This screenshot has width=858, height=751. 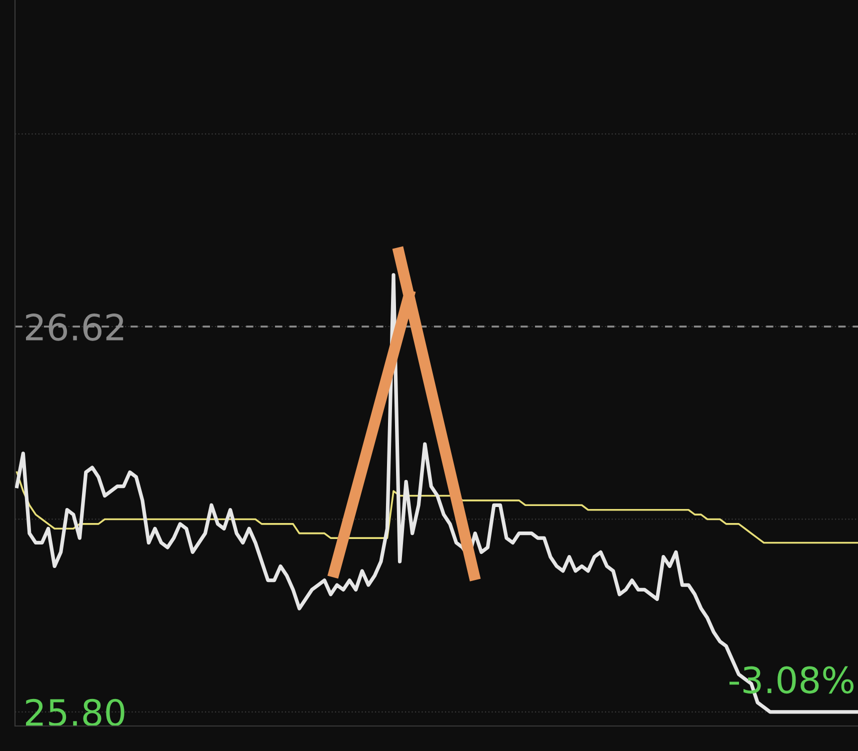 I want to click on line-series, so click(x=437, y=507).